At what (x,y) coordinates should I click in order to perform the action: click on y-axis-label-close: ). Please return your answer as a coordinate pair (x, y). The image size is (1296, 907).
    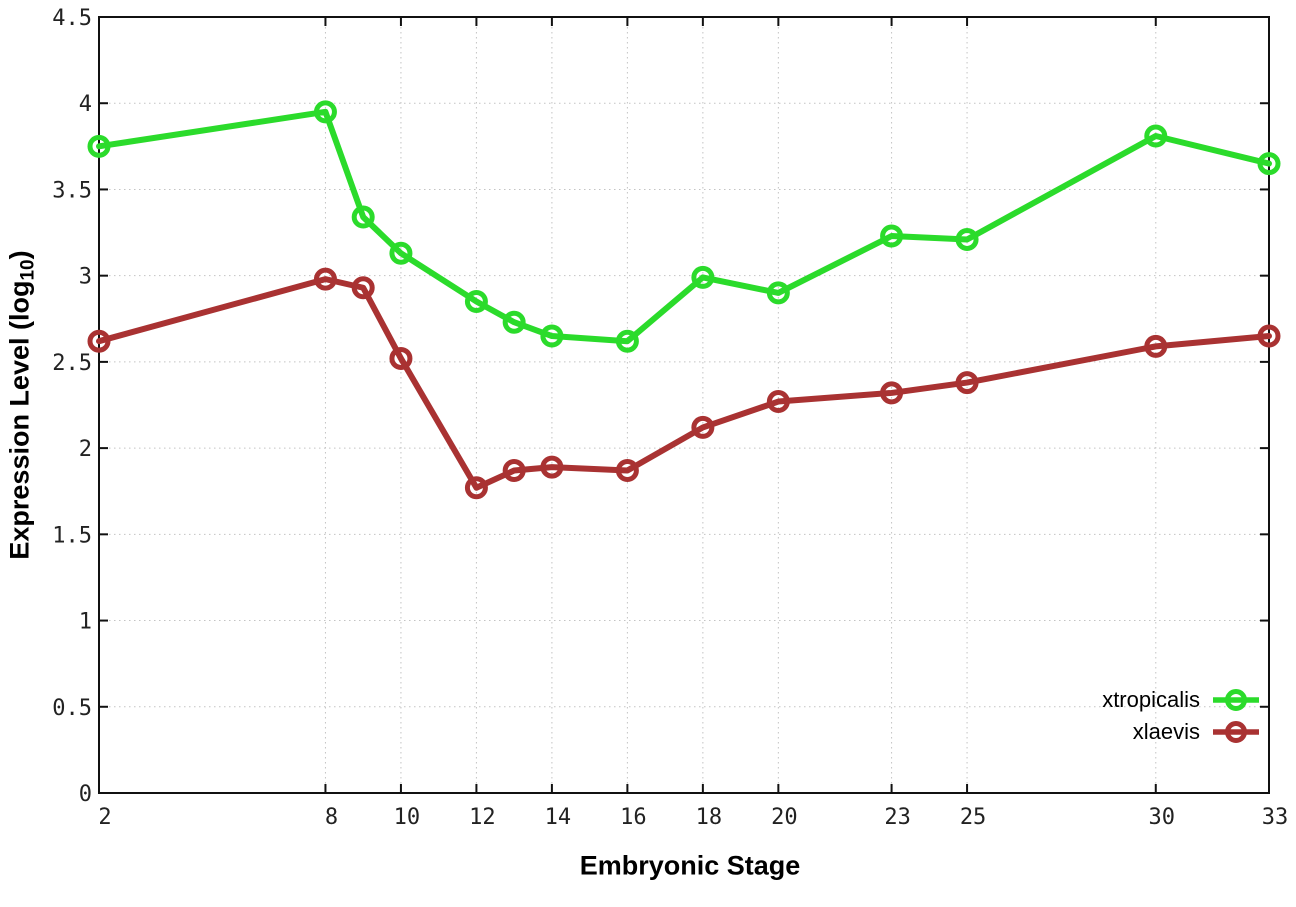
    Looking at the image, I should click on (19, 255).